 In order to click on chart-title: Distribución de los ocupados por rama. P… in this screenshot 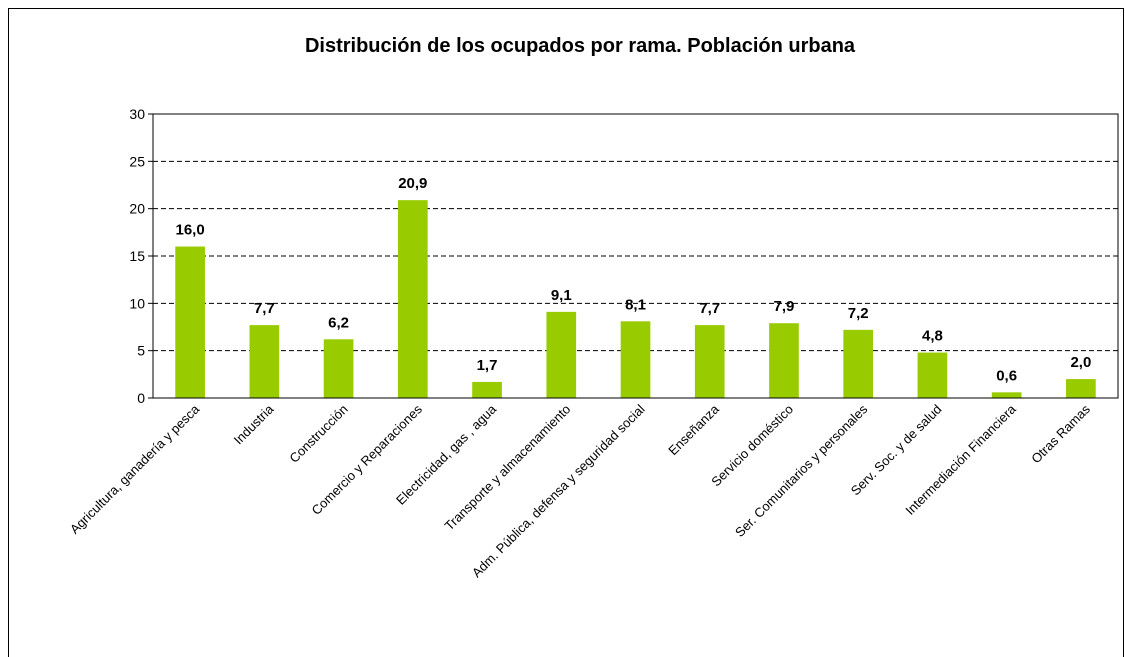, I will do `click(580, 46)`.